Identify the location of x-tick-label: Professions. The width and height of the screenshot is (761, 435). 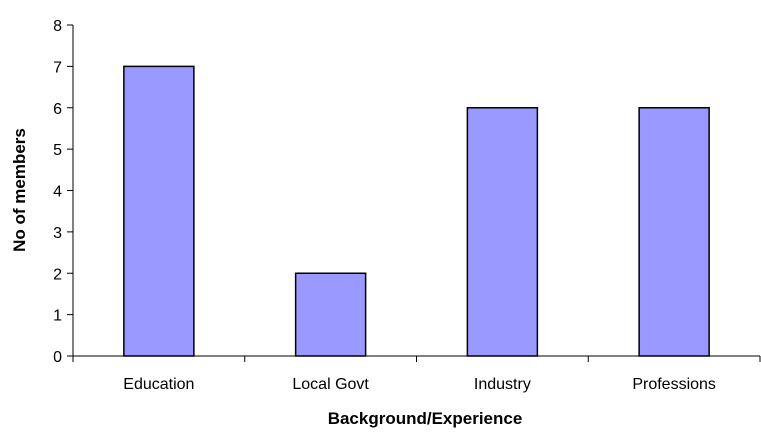
(674, 384).